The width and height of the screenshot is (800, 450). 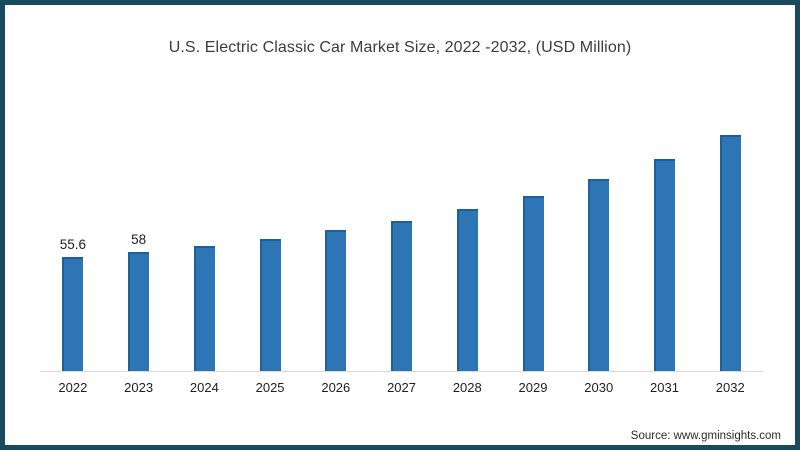 What do you see at coordinates (599, 274) in the screenshot?
I see `bar-2030` at bounding box center [599, 274].